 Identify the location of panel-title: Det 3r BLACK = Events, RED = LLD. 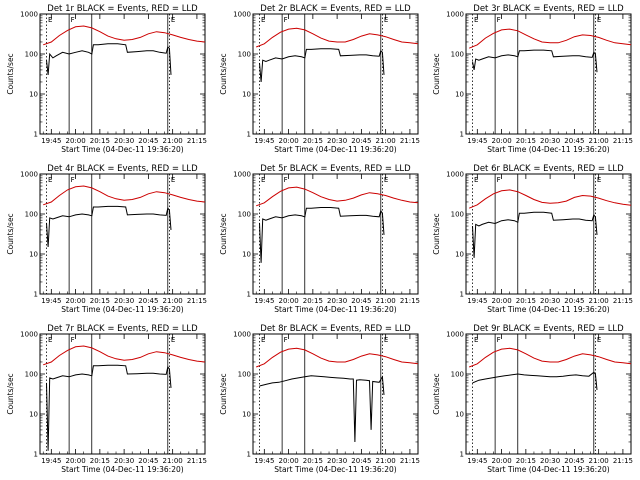
(548, 9).